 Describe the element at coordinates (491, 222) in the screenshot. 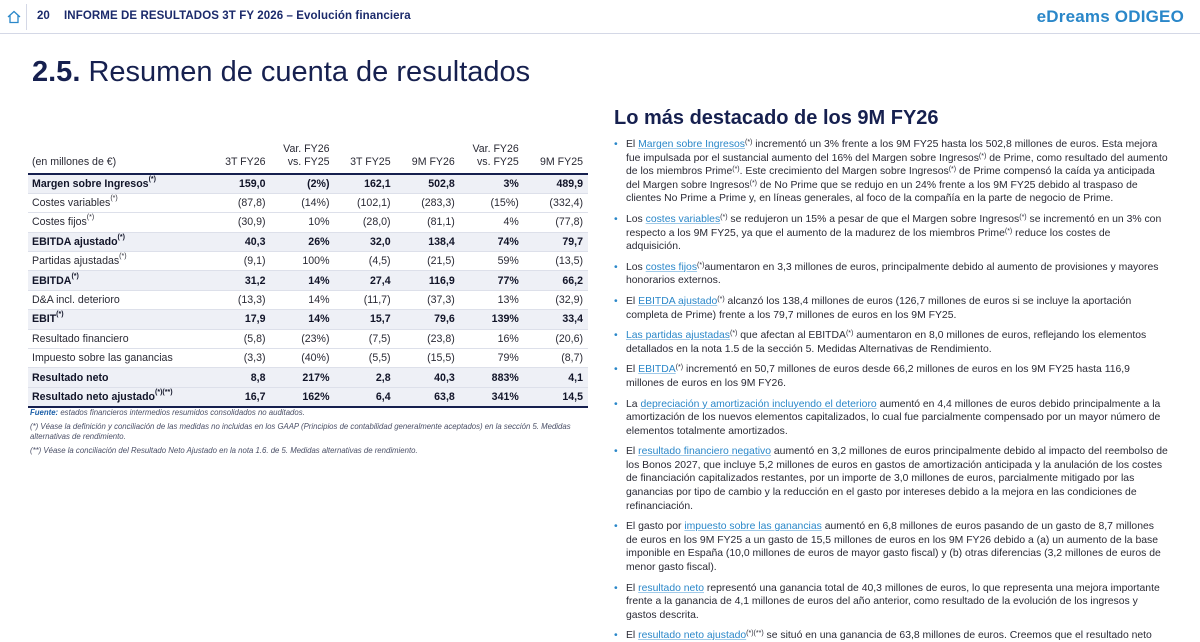

I see `table-cell: 4%` at that location.